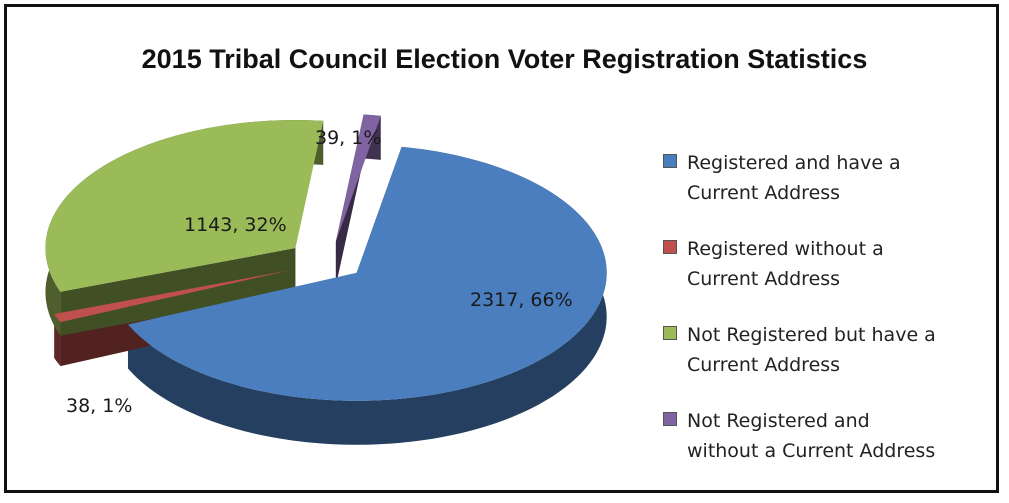 The width and height of the screenshot is (1009, 503). I want to click on pie-data-label: 1143, 32%, so click(235, 225).